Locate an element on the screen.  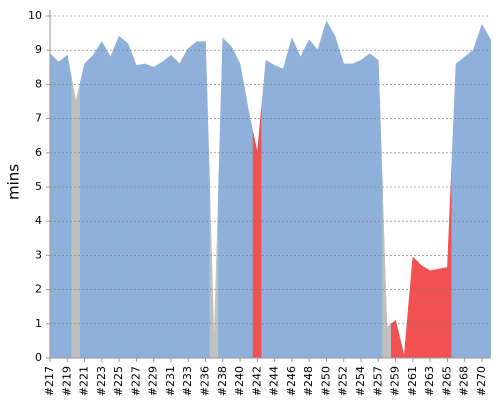
x-tick-label: #238 is located at coordinates (222, 381).